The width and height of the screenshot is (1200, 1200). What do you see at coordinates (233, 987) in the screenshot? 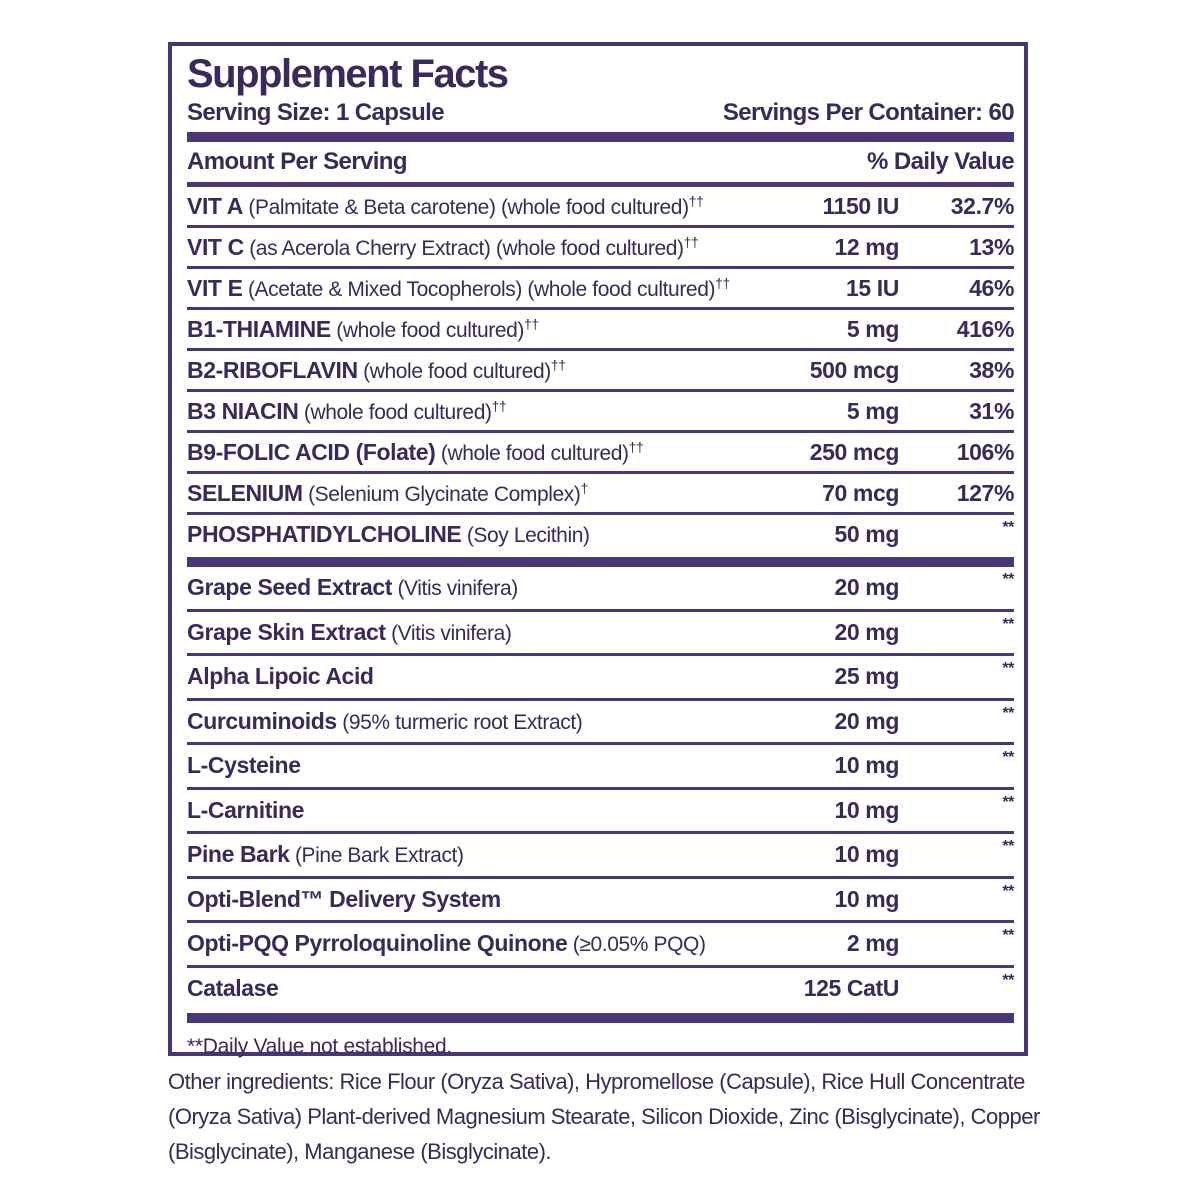
I see `ingredient-name: Catalase` at bounding box center [233, 987].